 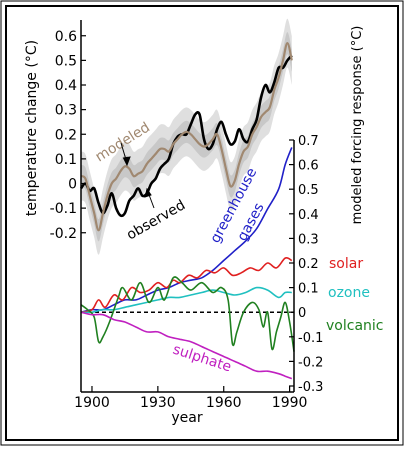 What do you see at coordinates (302, 313) in the screenshot?
I see `bottom-y-tick-label: 0` at bounding box center [302, 313].